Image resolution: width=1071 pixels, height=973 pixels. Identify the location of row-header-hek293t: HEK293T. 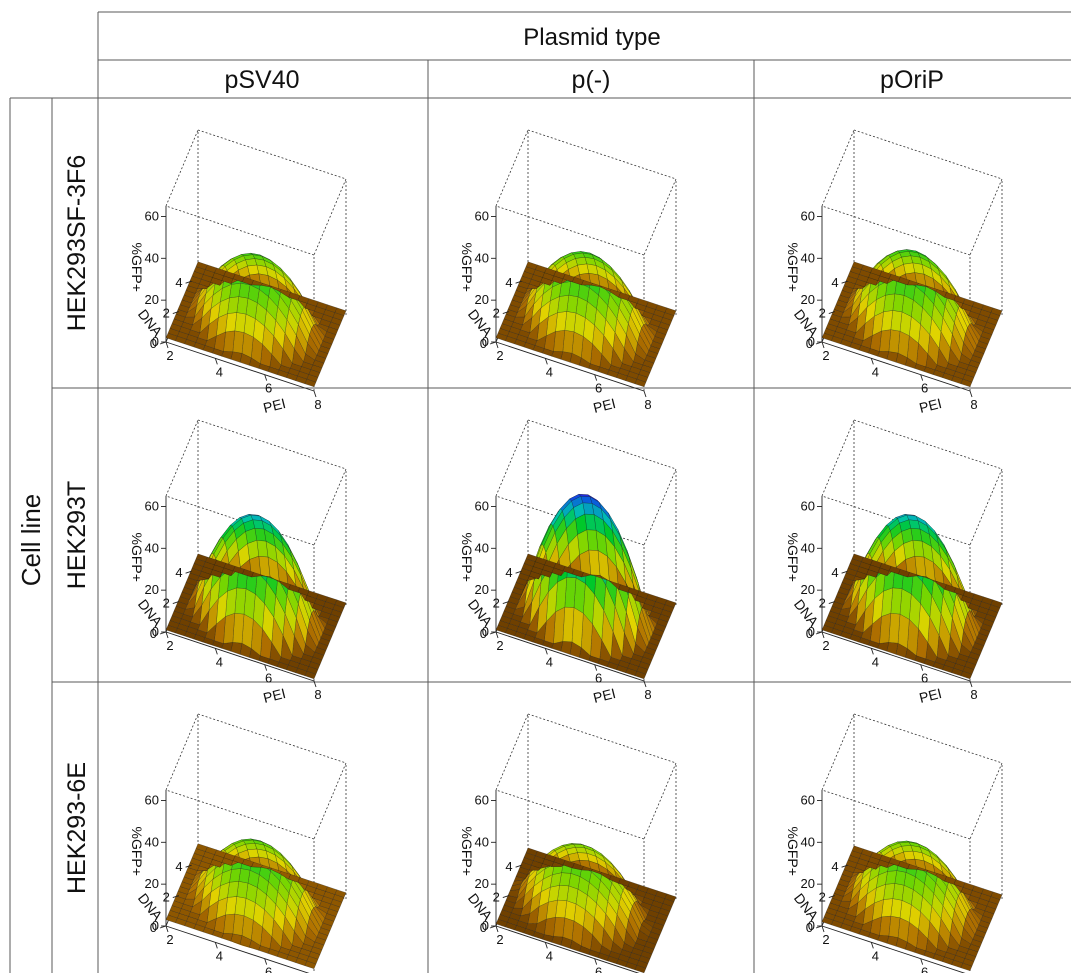
(77, 535).